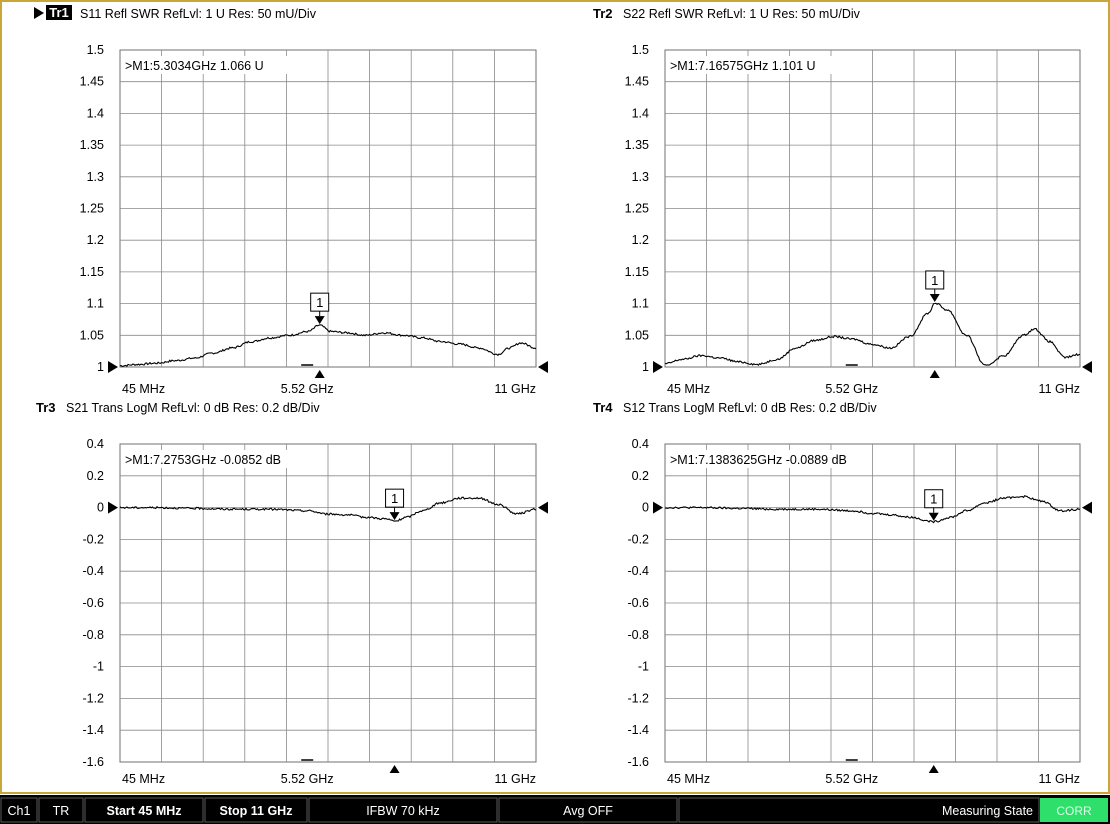 The width and height of the screenshot is (1110, 824). Describe the element at coordinates (203, 460) in the screenshot. I see `marker-readout-text: >M1:7.2753GHz -0.0852 dB` at that location.